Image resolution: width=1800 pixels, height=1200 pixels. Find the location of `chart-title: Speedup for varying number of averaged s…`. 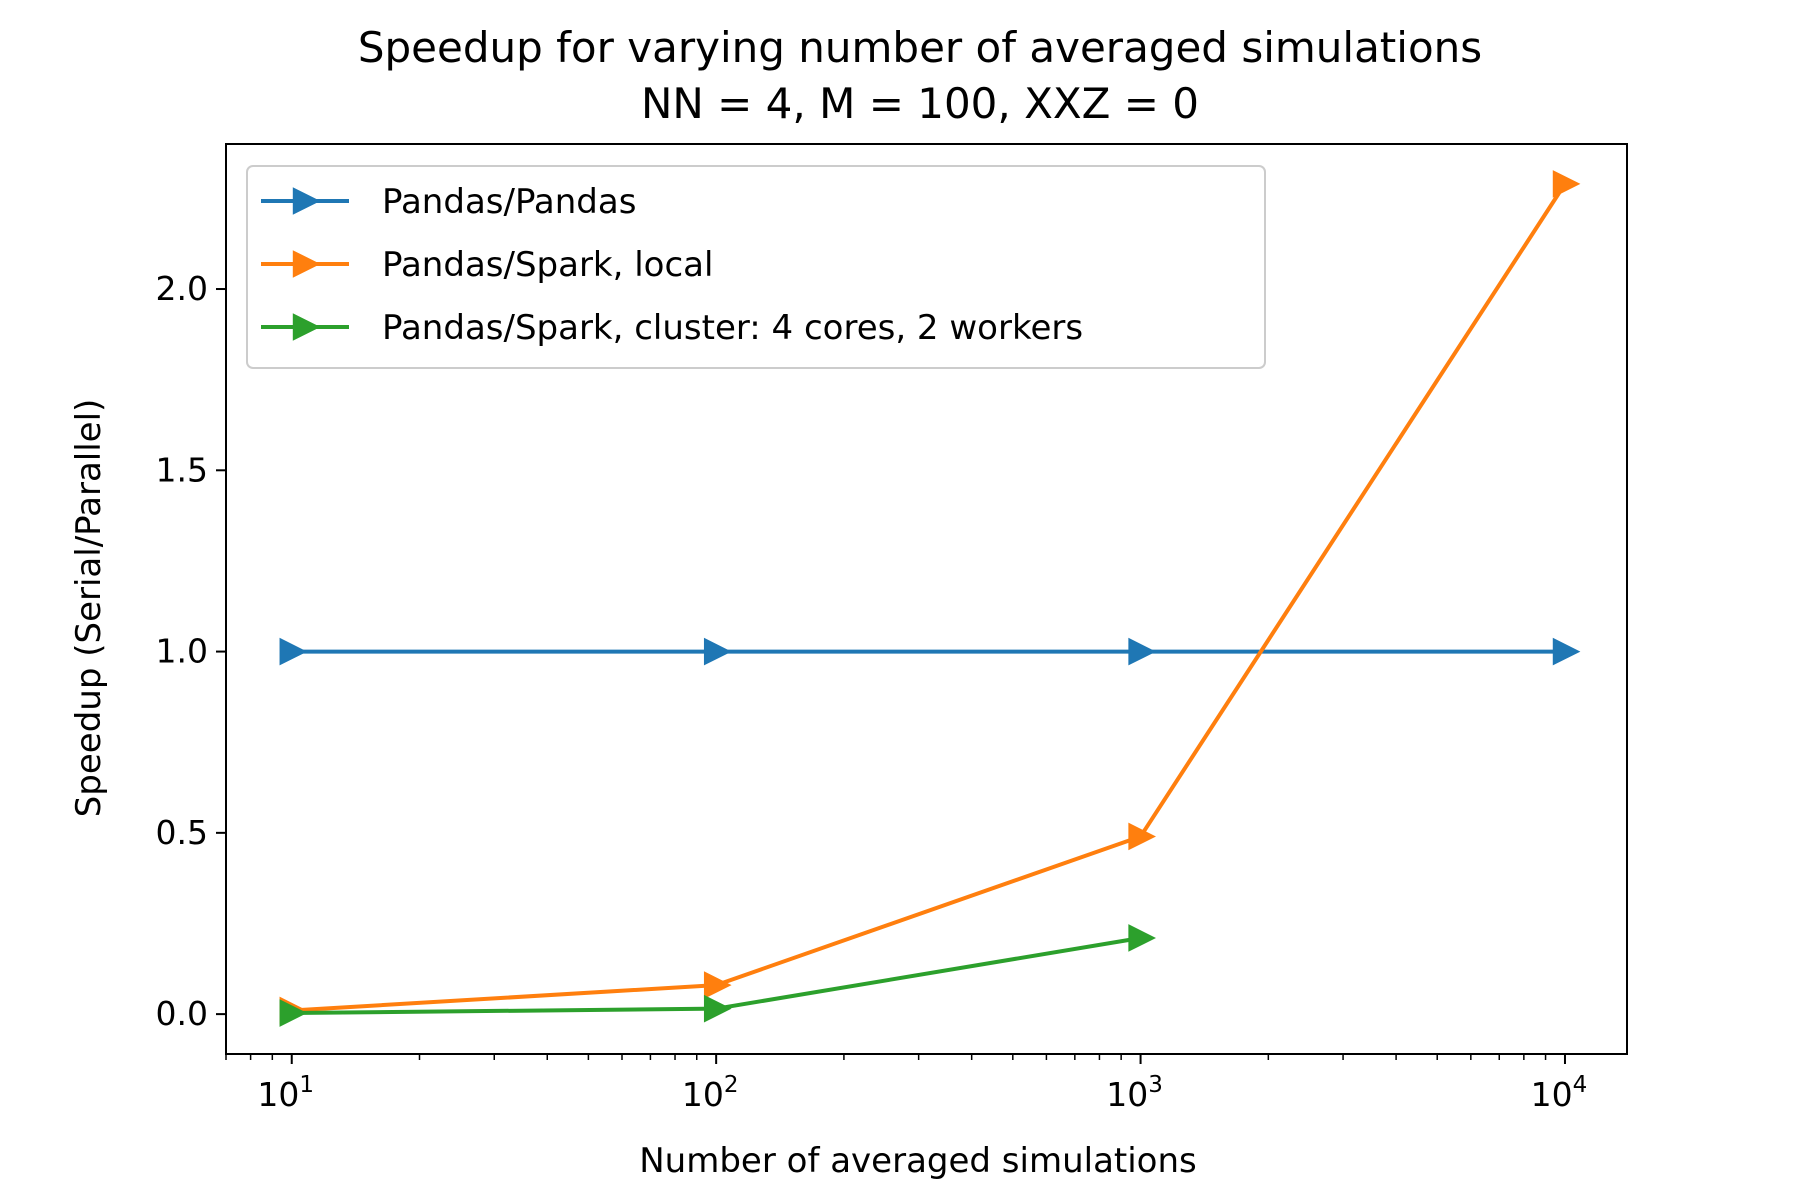

chart-title: Speedup for varying number of averaged s… is located at coordinates (920, 47).